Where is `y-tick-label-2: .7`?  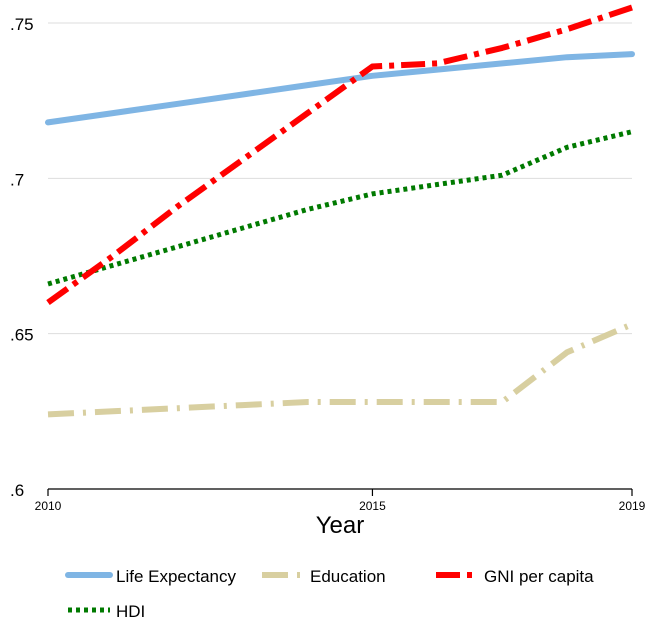
y-tick-label-2: .7 is located at coordinates (17, 179).